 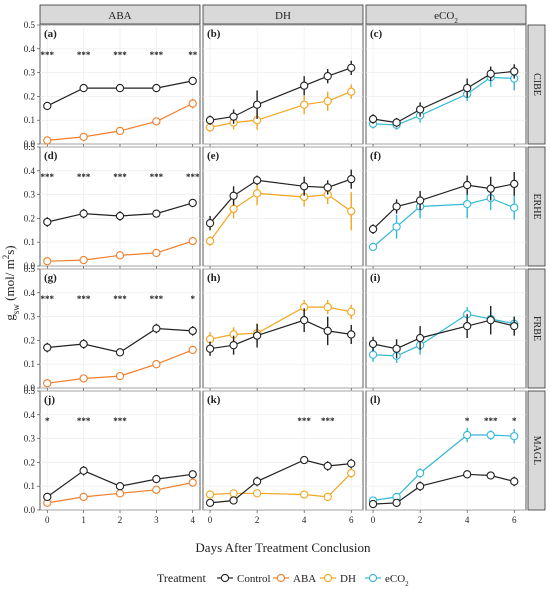 I want to click on legend-title: Treatment, so click(x=182, y=578).